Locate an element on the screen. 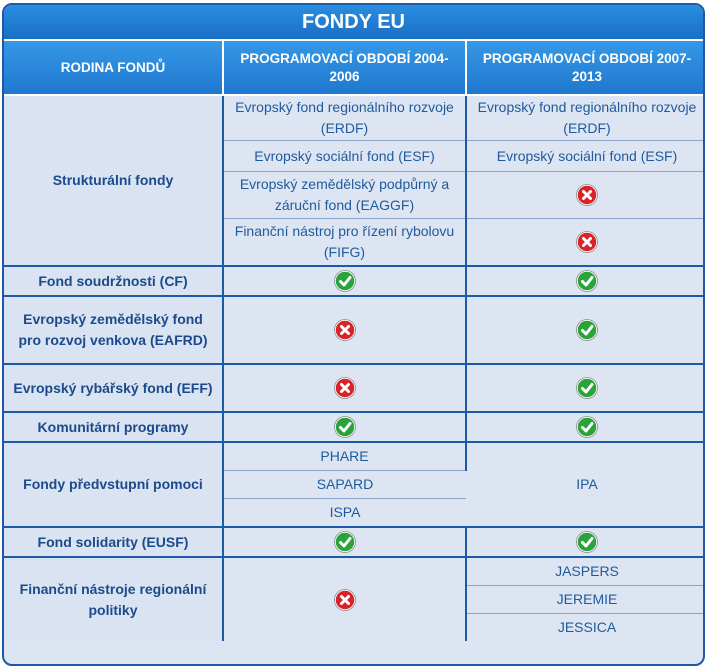  family-community: Komunitární programy is located at coordinates (114, 427).